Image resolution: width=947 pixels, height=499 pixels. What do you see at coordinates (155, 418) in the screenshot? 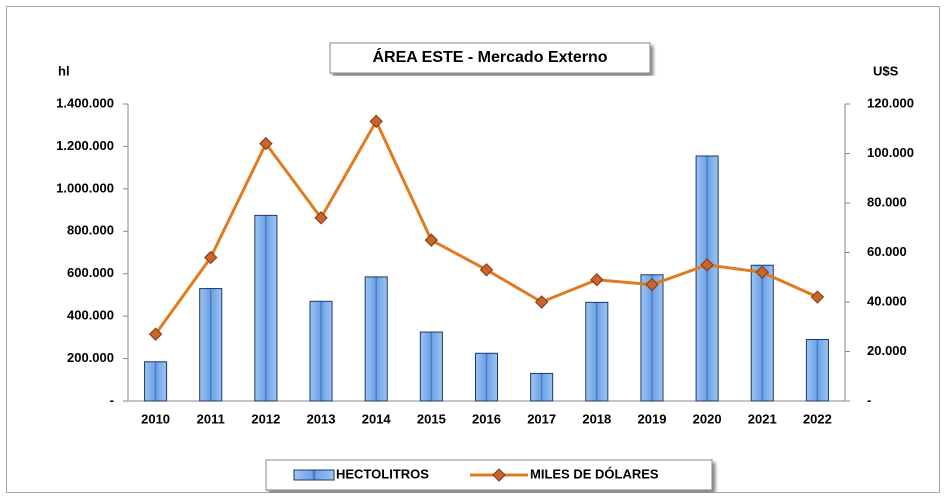
I see `x-tick-label: 2010` at bounding box center [155, 418].